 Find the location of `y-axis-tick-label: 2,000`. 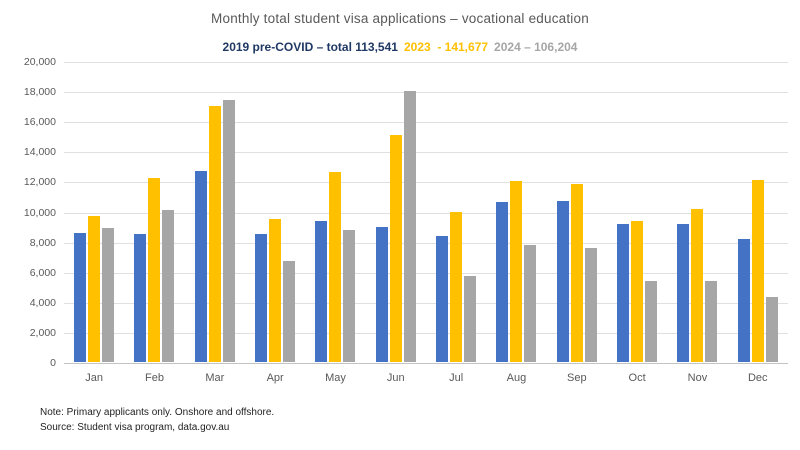

y-axis-tick-label: 2,000 is located at coordinates (42, 332).